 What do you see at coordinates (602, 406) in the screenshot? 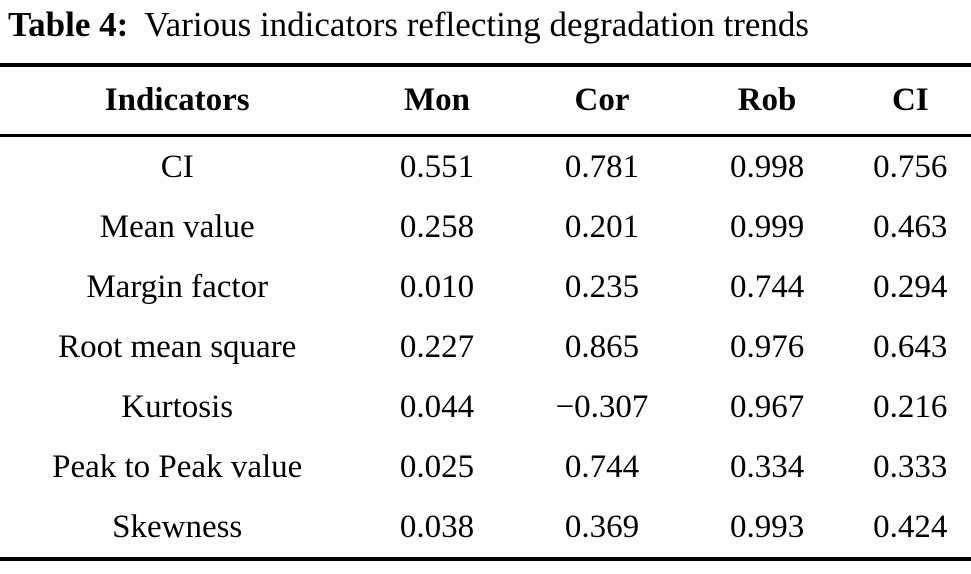
I see `value-cell: −0.307` at bounding box center [602, 406].